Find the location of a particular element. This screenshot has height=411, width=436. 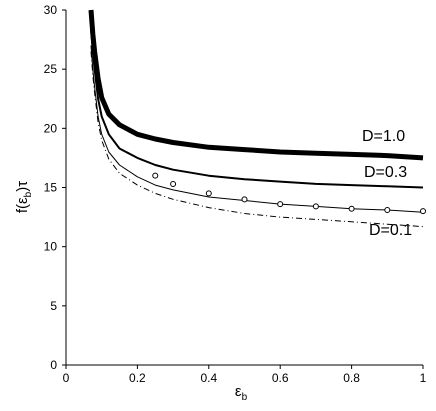

y-tick-label: 25 is located at coordinates (51, 69).